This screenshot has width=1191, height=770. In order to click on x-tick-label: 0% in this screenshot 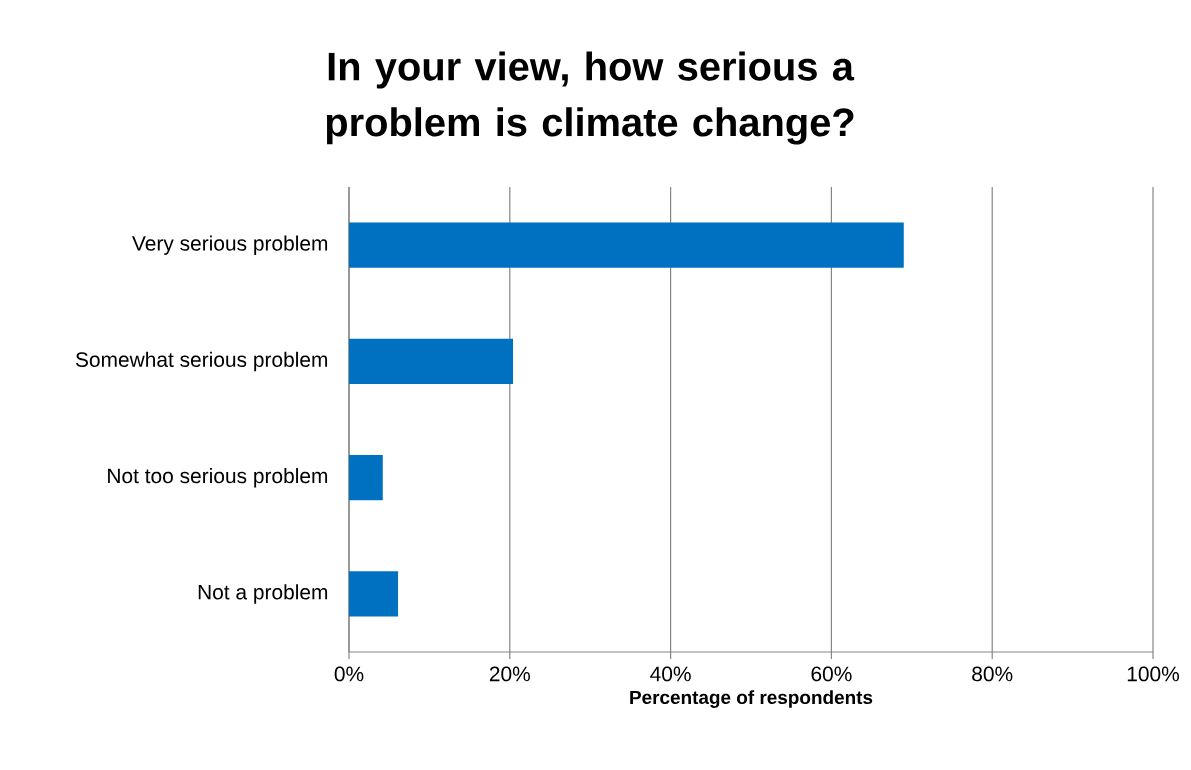, I will do `click(349, 674)`.